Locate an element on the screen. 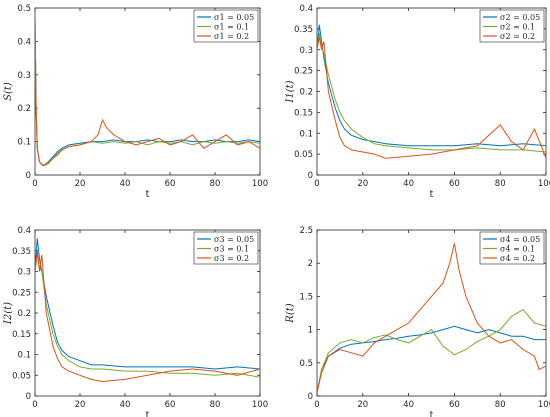  legend-label: σ2 = 0.05 is located at coordinates (520, 17).